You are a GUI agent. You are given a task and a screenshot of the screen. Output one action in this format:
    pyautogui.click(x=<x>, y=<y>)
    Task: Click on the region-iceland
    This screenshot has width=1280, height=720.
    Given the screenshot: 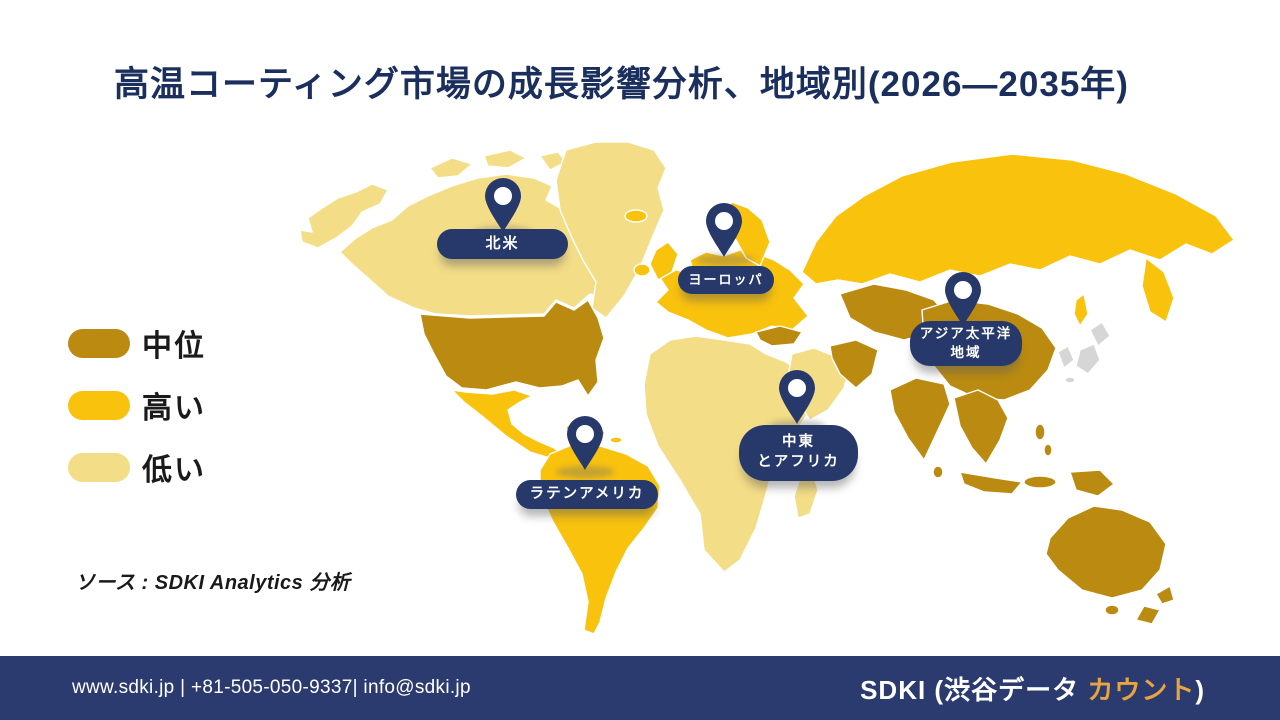 What is the action you would take?
    pyautogui.click(x=636, y=216)
    